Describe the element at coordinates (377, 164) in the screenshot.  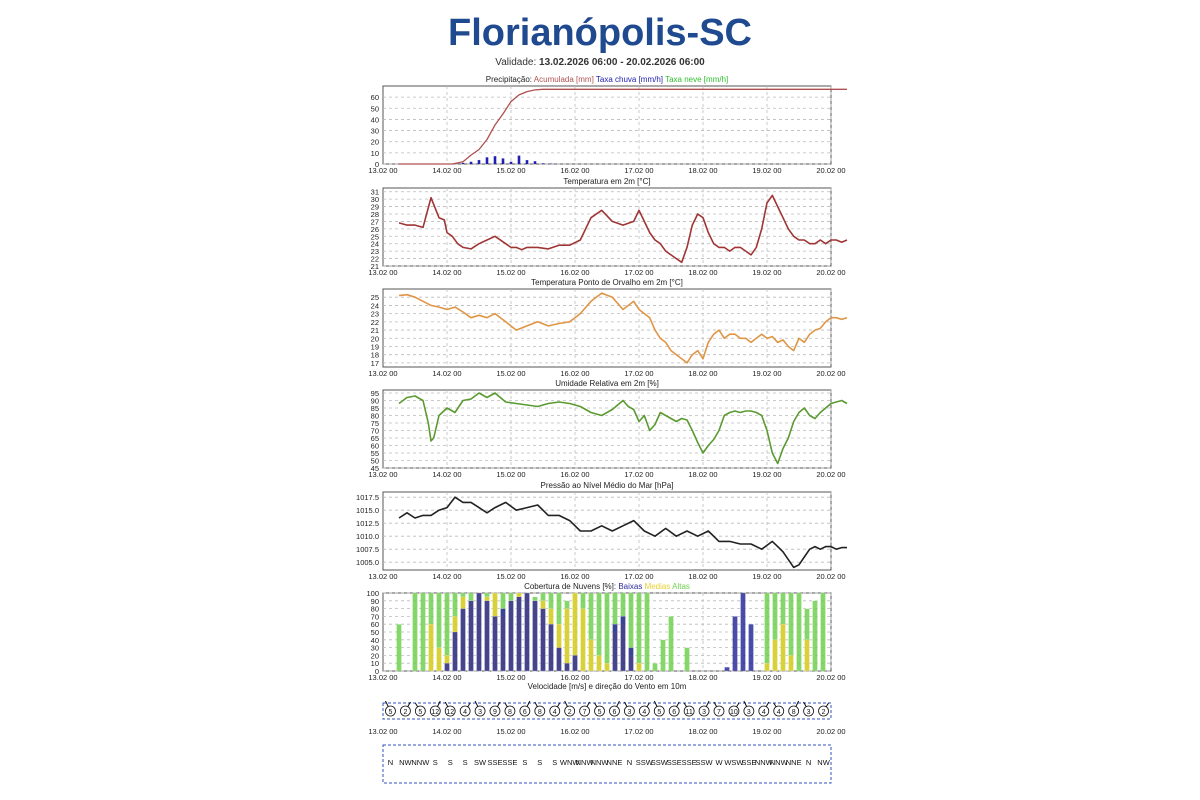
I see `precip-ytick: 0` at that location.